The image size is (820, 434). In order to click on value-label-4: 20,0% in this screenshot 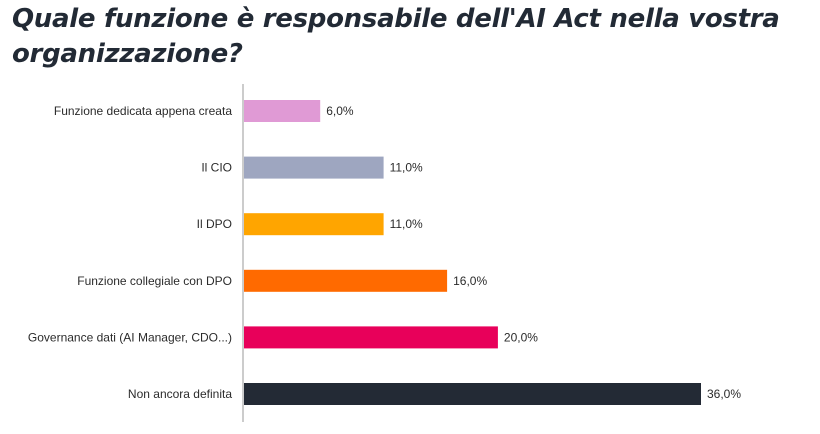, I will do `click(521, 337)`.